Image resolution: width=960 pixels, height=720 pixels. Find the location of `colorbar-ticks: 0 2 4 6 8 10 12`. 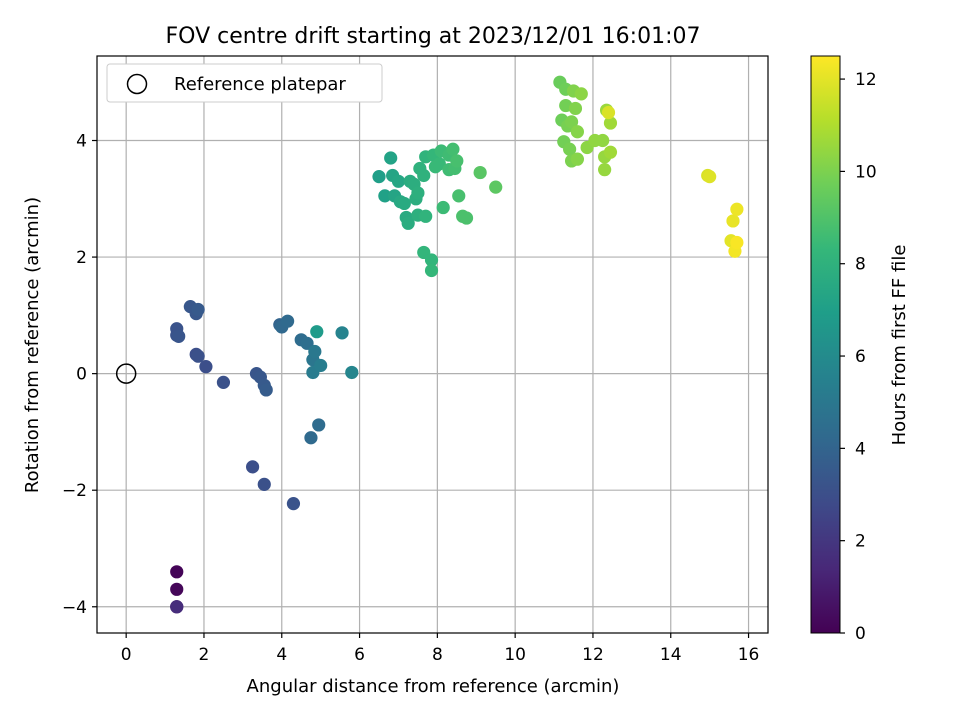

colorbar-ticks: 0 2 4 6 8 10 12 is located at coordinates (858, 357).